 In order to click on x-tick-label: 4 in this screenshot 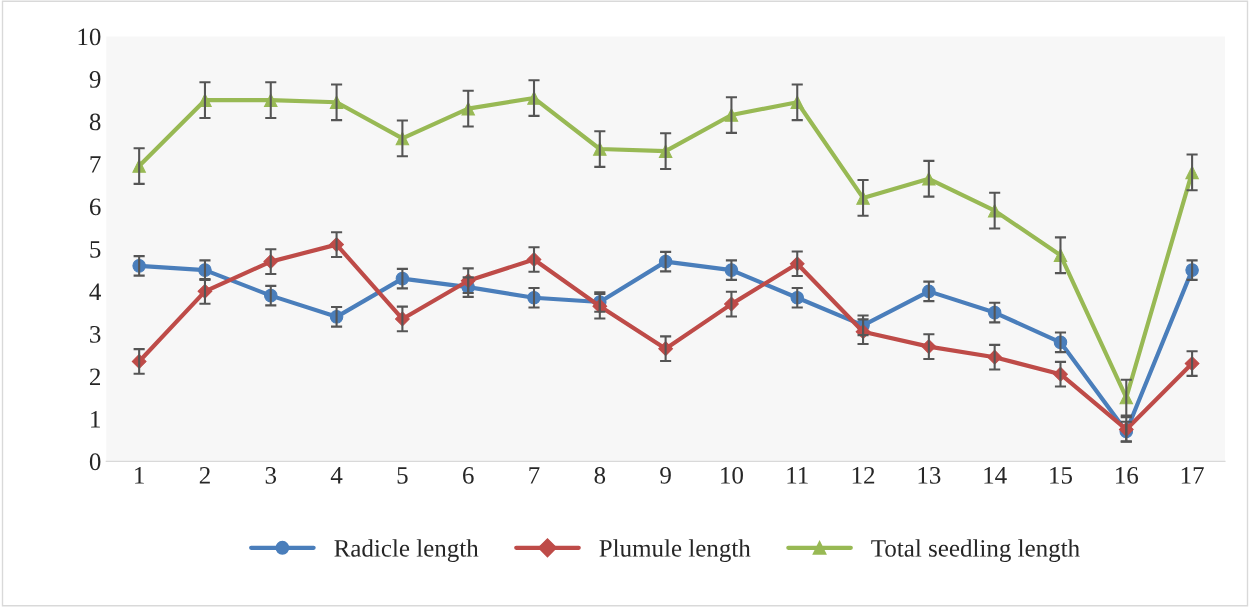, I will do `click(336, 475)`.